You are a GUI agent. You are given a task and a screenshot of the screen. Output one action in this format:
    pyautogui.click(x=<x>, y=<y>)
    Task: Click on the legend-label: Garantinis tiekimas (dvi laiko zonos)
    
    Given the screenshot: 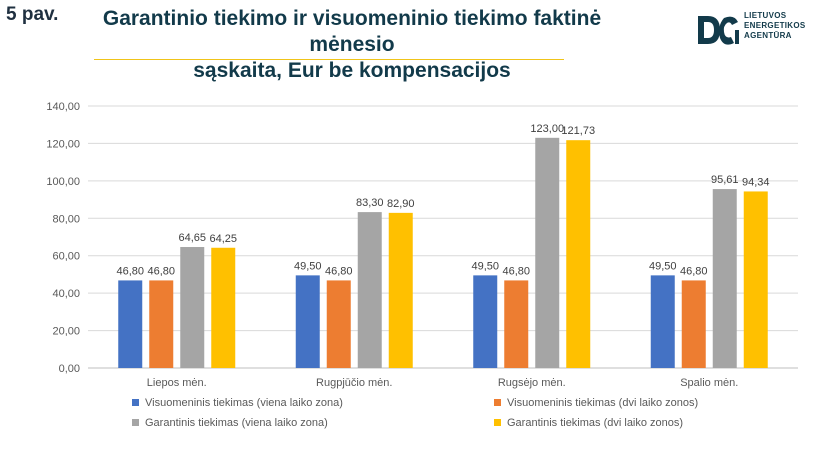 What is the action you would take?
    pyautogui.click(x=595, y=423)
    